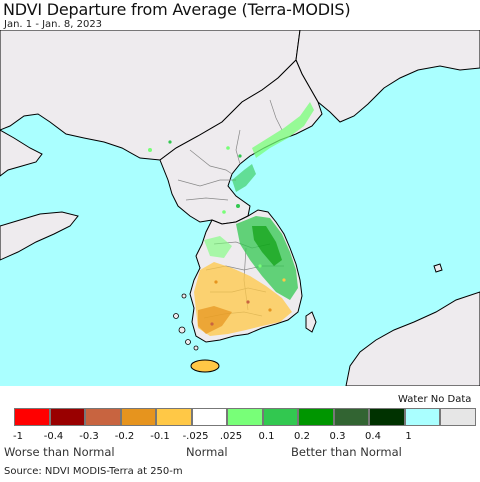  I want to click on oki-island, so click(438, 268).